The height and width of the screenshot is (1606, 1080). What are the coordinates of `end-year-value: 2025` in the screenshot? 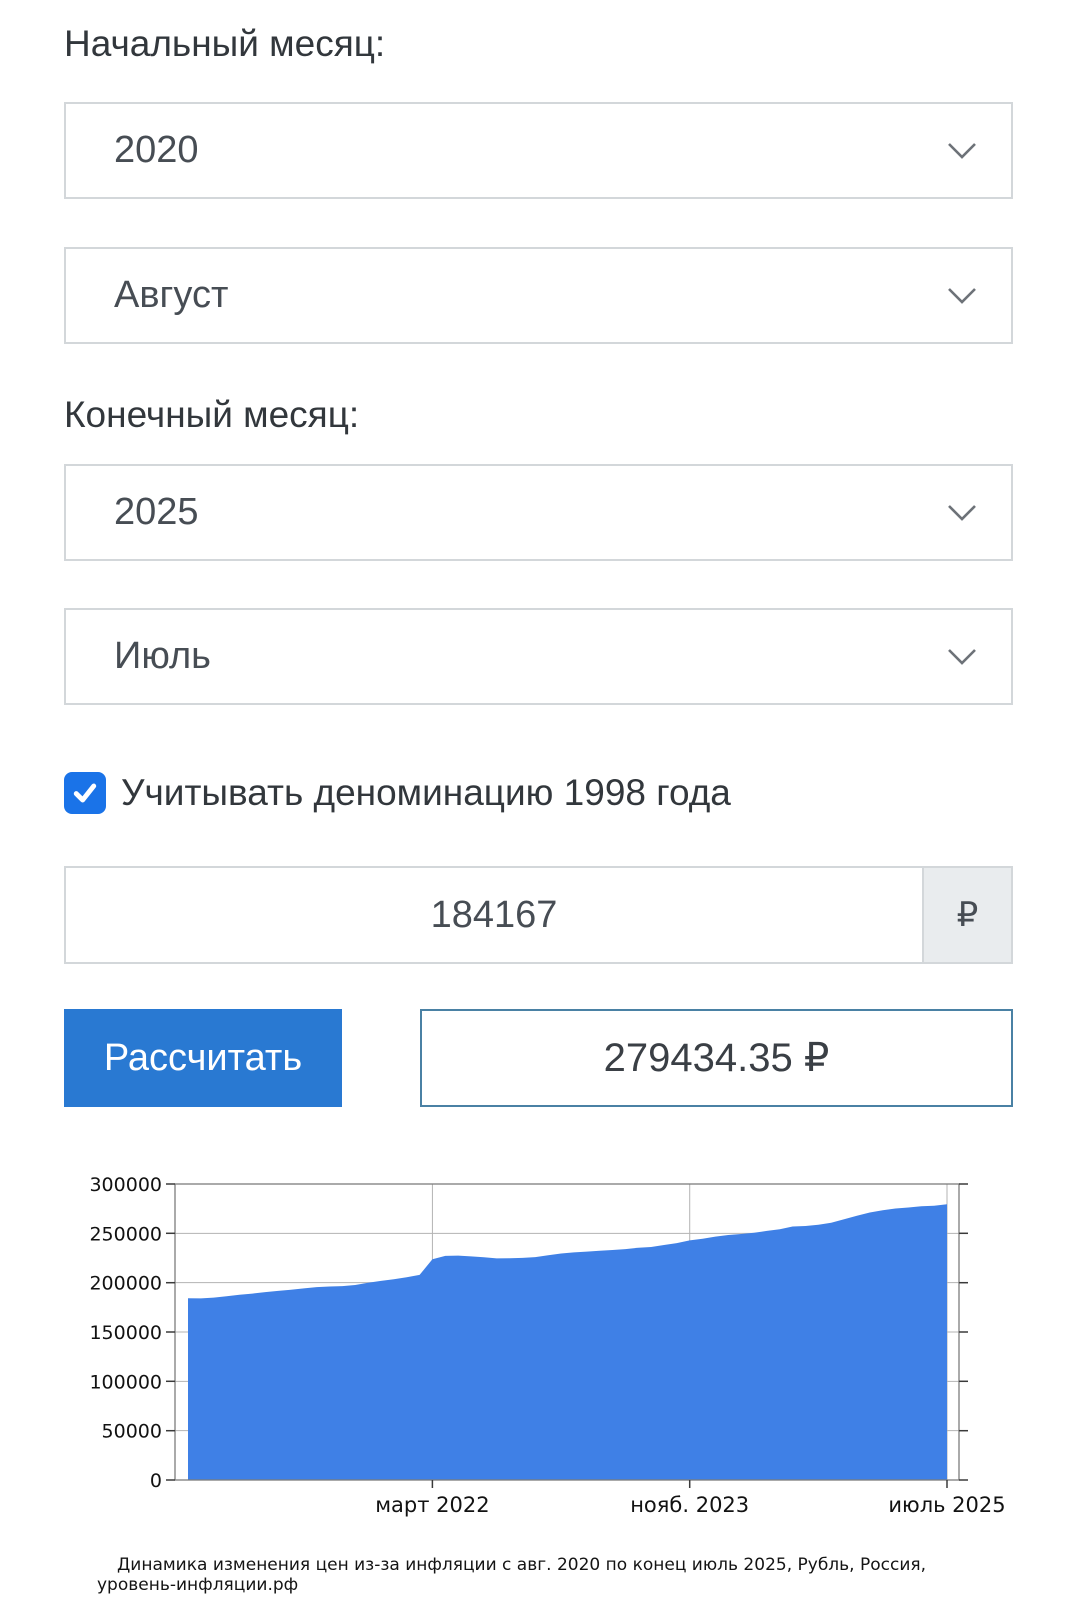 It's located at (156, 512).